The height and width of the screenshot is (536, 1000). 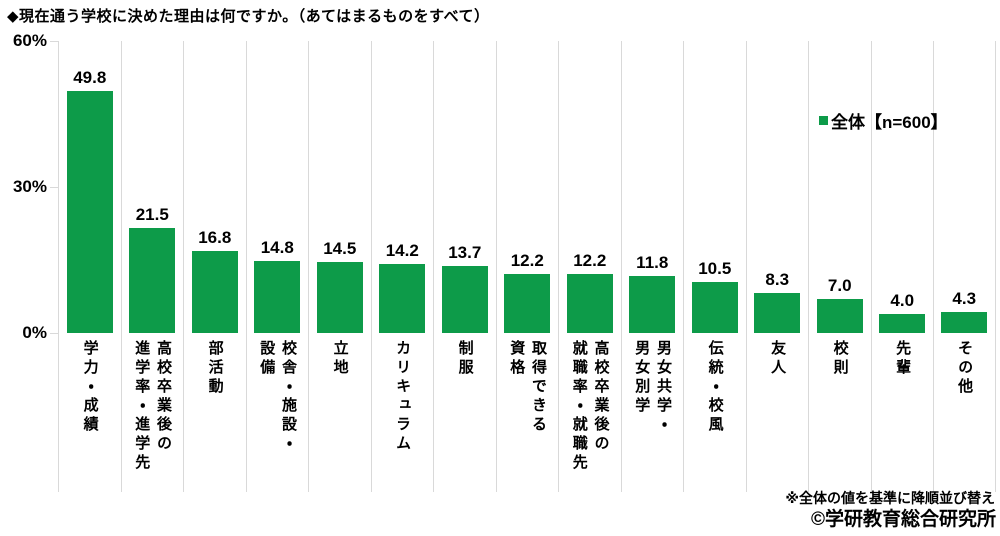 What do you see at coordinates (464, 187) in the screenshot?
I see `bar-column: 13.7` at bounding box center [464, 187].